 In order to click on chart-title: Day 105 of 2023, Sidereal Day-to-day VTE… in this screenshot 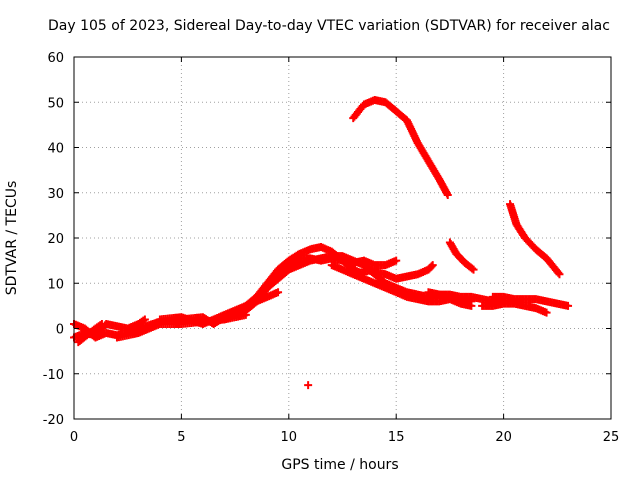, I will do `click(329, 26)`.